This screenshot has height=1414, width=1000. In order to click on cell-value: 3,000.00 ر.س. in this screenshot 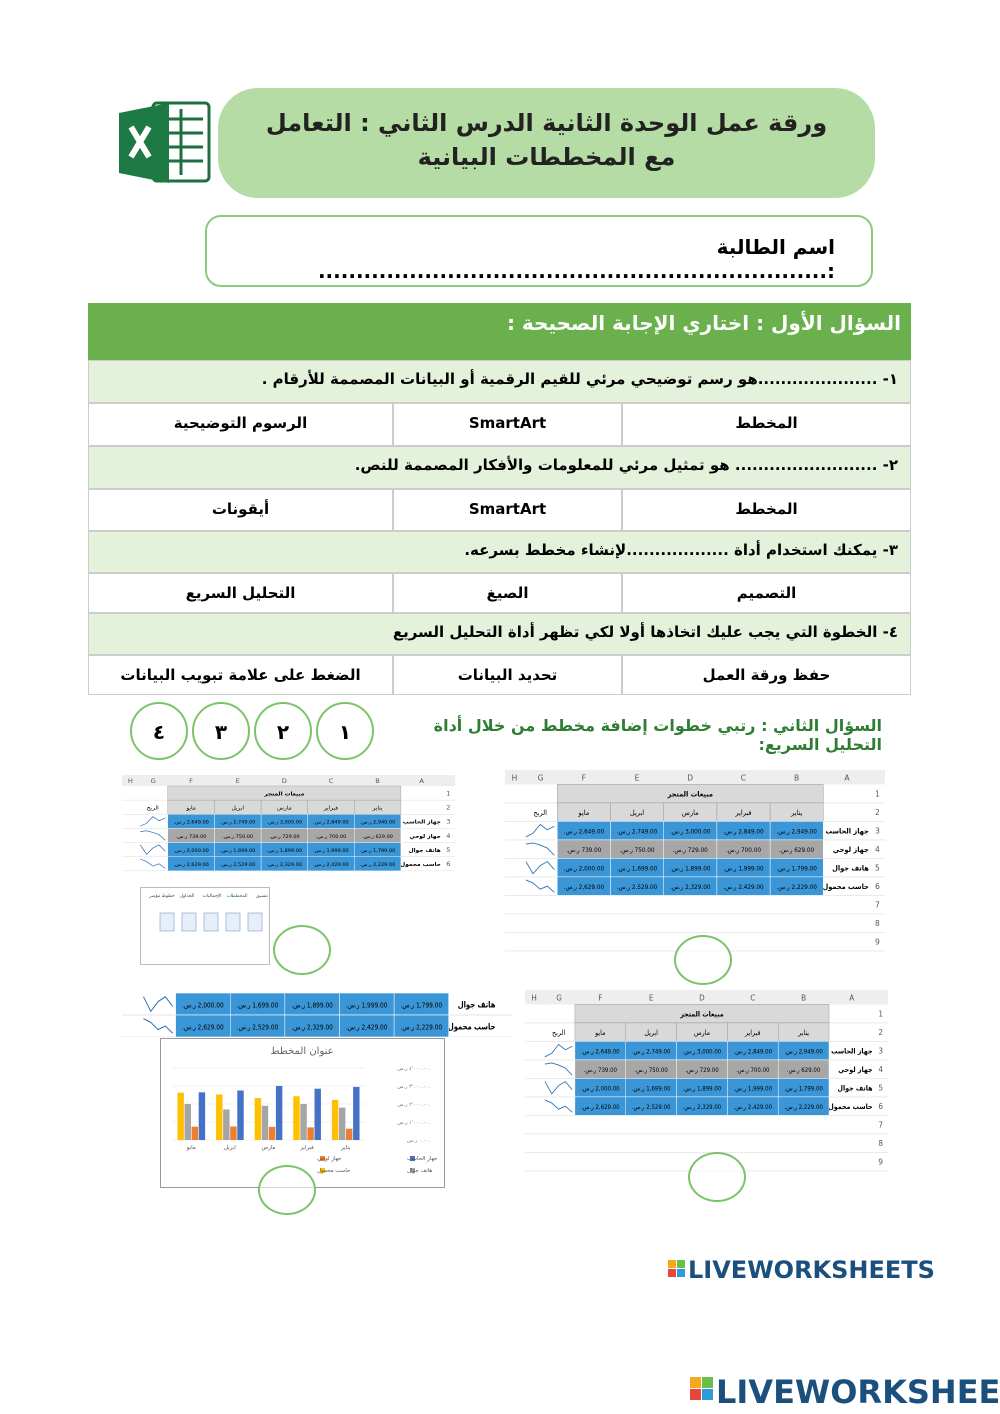, I will do `click(690, 832)`.